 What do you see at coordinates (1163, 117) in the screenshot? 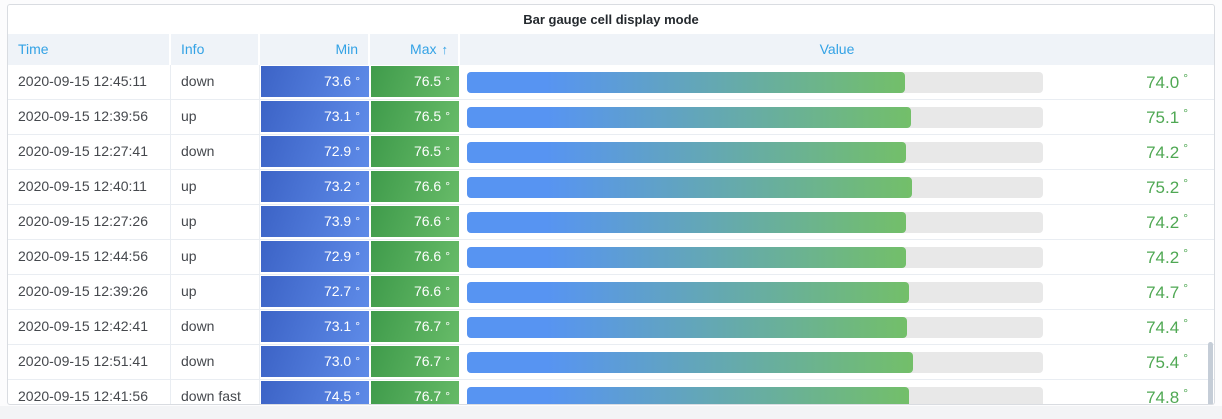
I see `value-number: 75.1` at bounding box center [1163, 117].